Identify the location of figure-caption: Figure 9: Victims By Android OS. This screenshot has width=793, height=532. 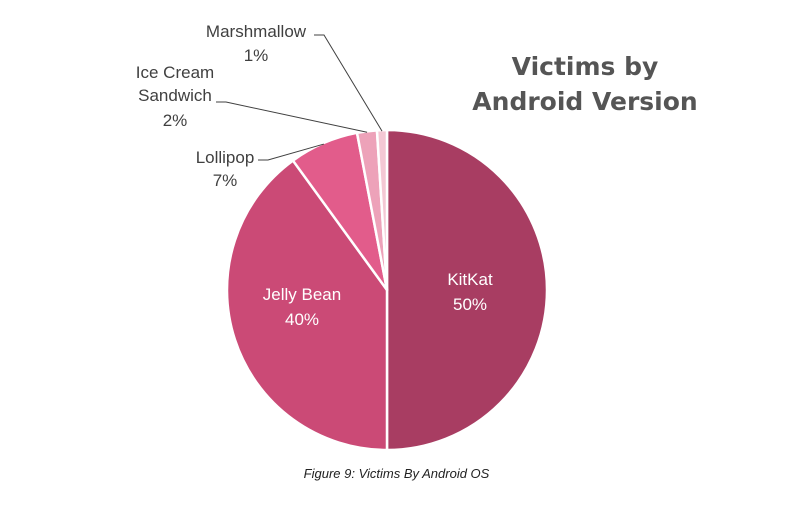
(396, 473).